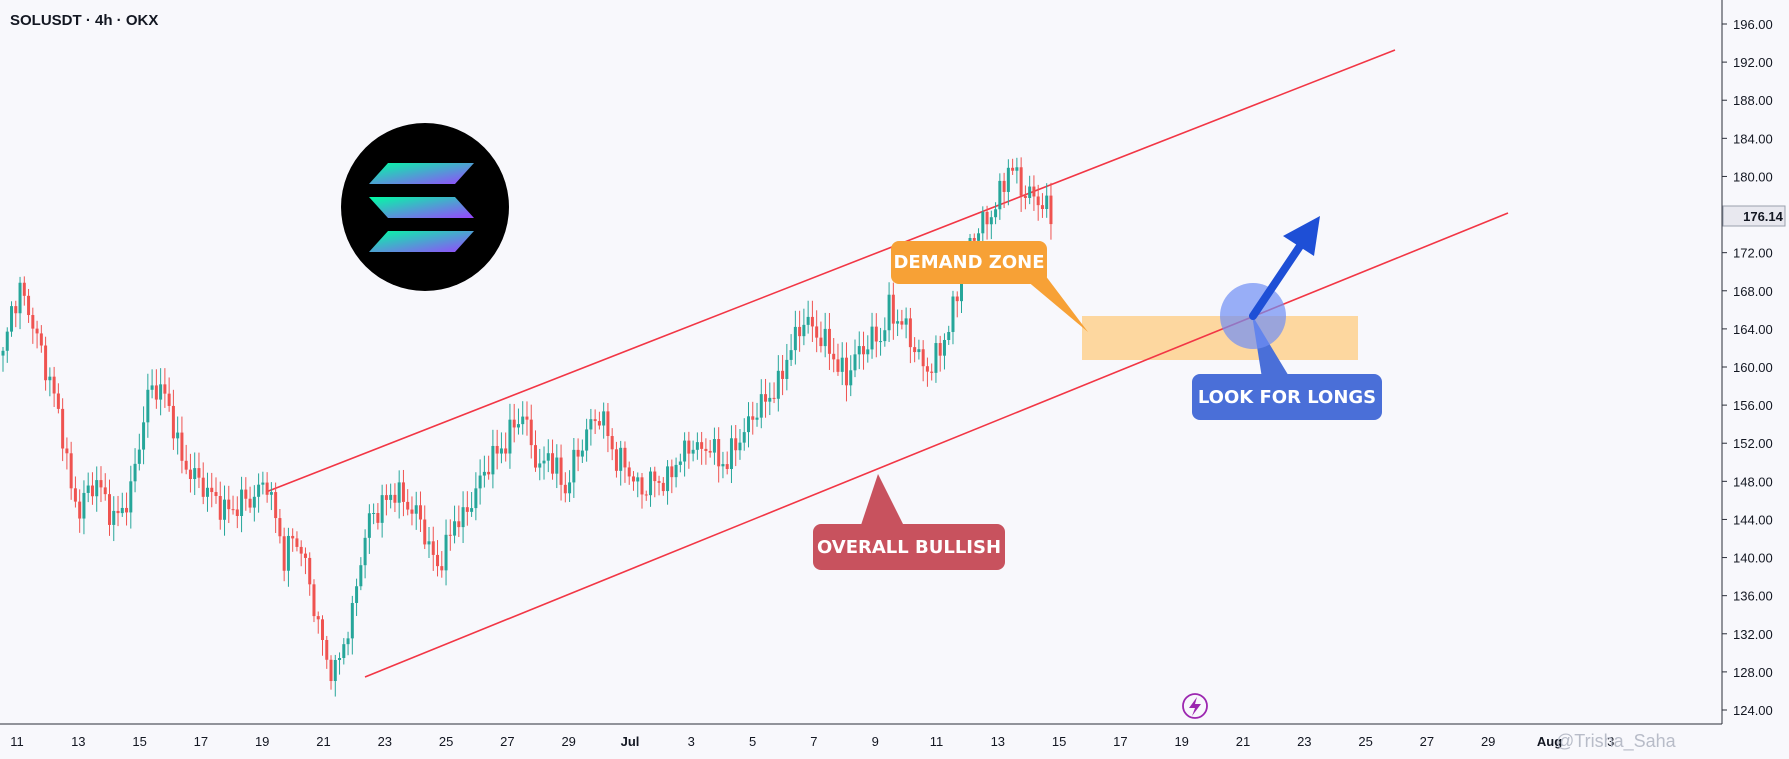  I want to click on time-tick-label: 21, so click(1243, 741).